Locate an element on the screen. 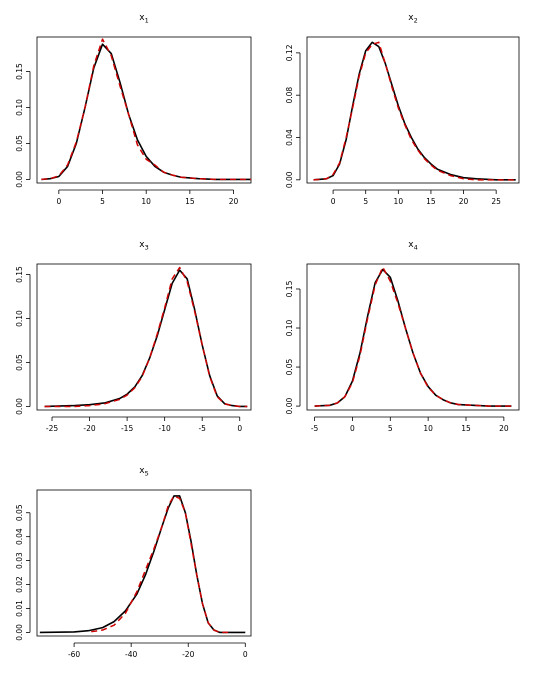  solid-density-curve-x5 is located at coordinates (142, 564).